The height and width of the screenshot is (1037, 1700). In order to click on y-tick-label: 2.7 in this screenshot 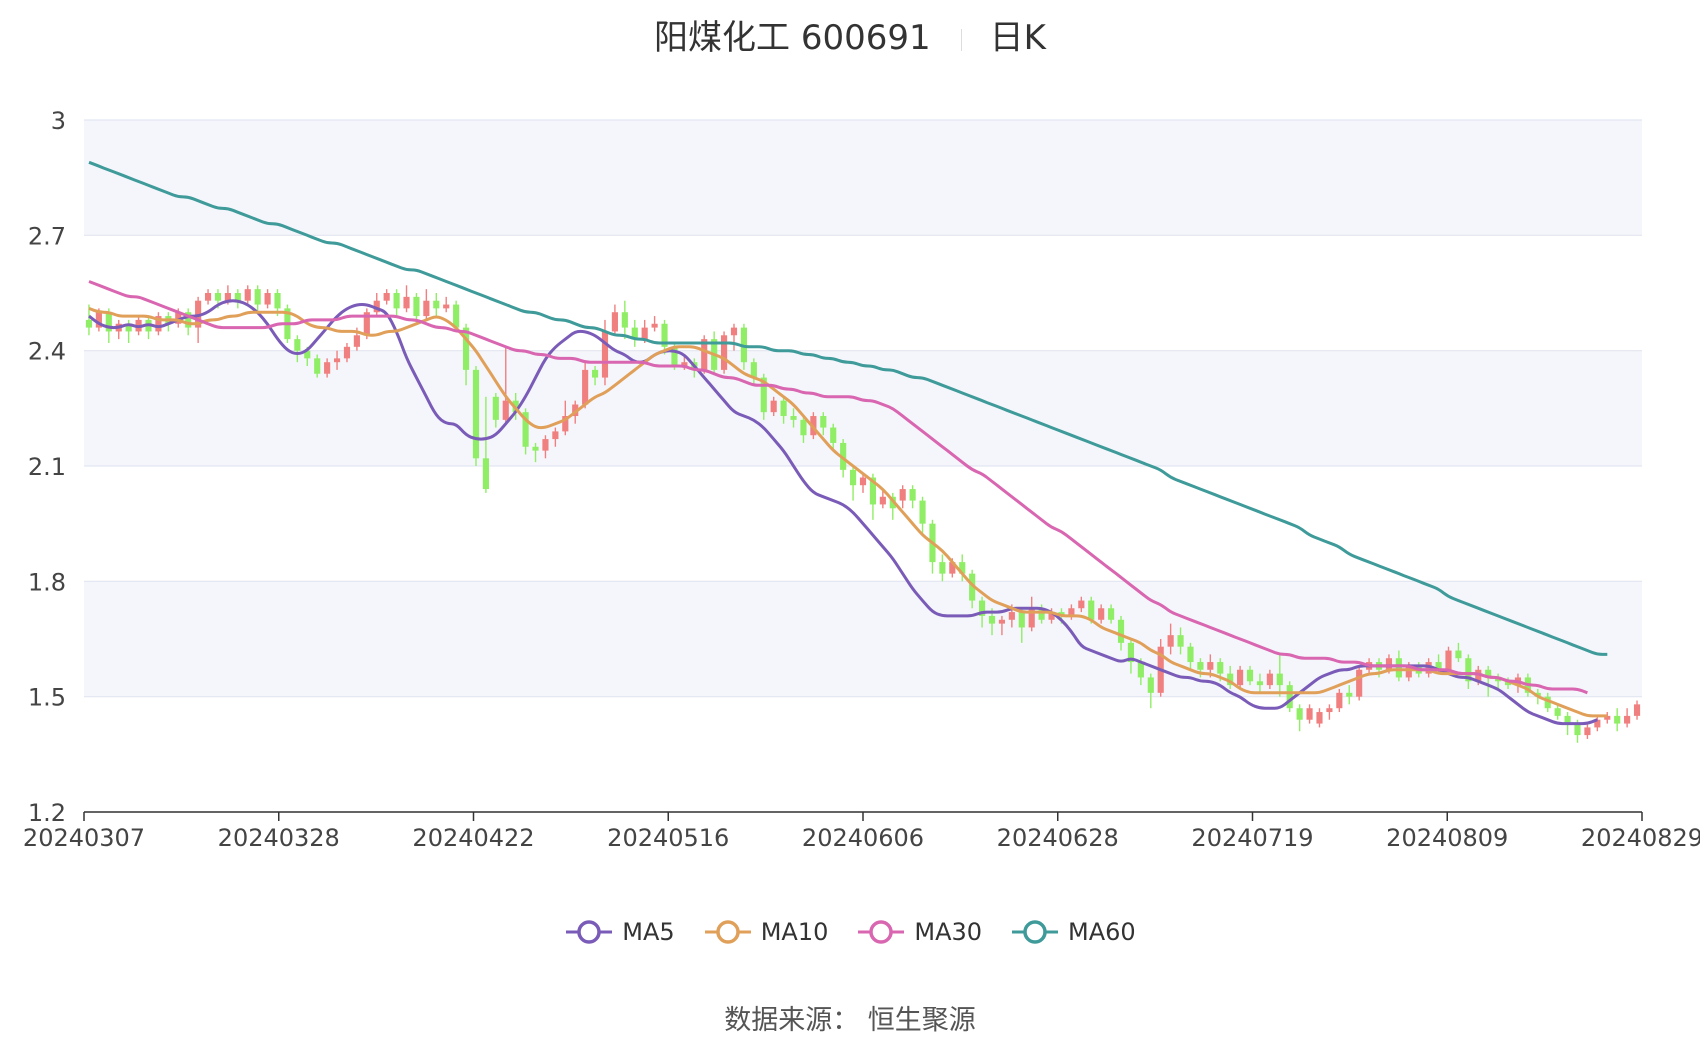, I will do `click(47, 236)`.